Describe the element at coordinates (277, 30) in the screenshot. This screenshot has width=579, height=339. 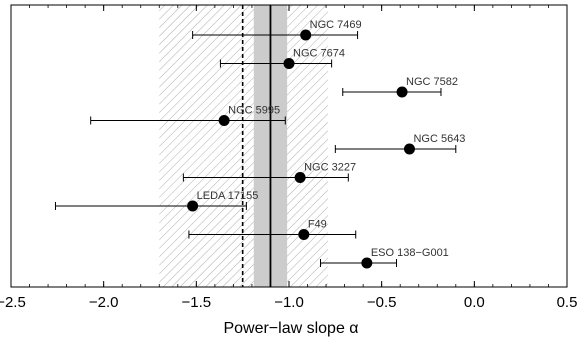
I see `data-point: NGC 7469` at that location.